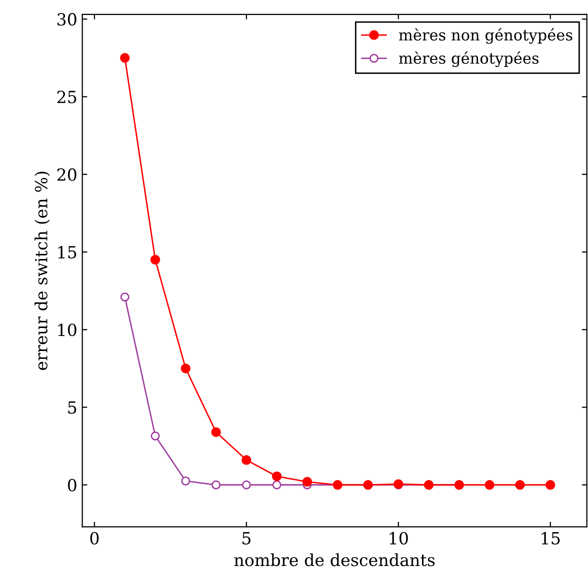 The width and height of the screenshot is (588, 577). Describe the element at coordinates (485, 36) in the screenshot. I see `legend-label: mères non génotypées` at that location.